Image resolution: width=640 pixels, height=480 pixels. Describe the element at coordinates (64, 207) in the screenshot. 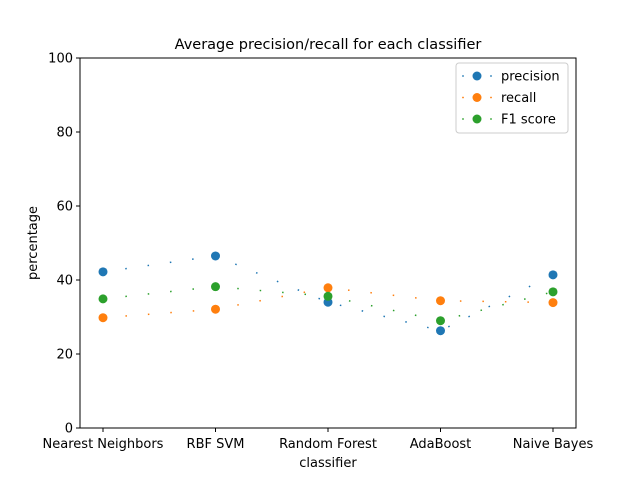

I see `y-tick-label: 60` at that location.